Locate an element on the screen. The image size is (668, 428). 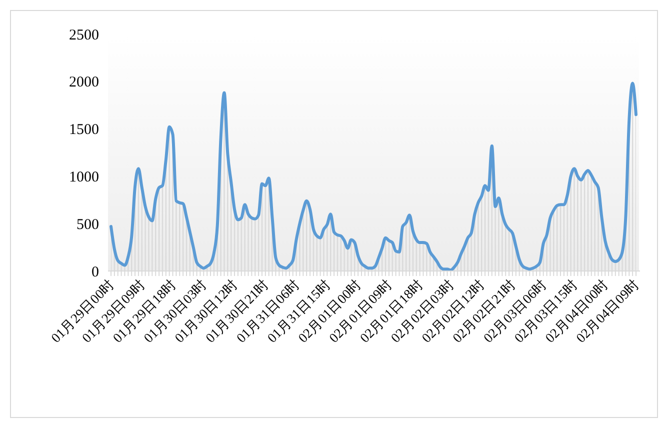
y-tick-label: 2000 is located at coordinates (84, 82).